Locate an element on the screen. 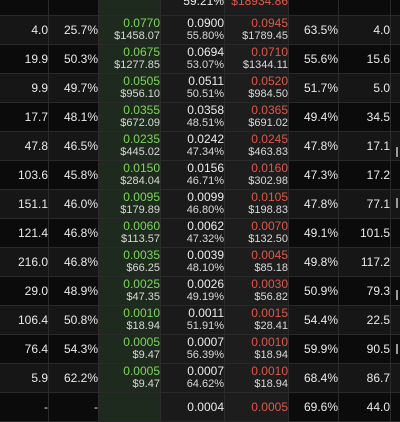 The height and width of the screenshot is (422, 400). open-interest-cell: 34.5 is located at coordinates (378, 117).